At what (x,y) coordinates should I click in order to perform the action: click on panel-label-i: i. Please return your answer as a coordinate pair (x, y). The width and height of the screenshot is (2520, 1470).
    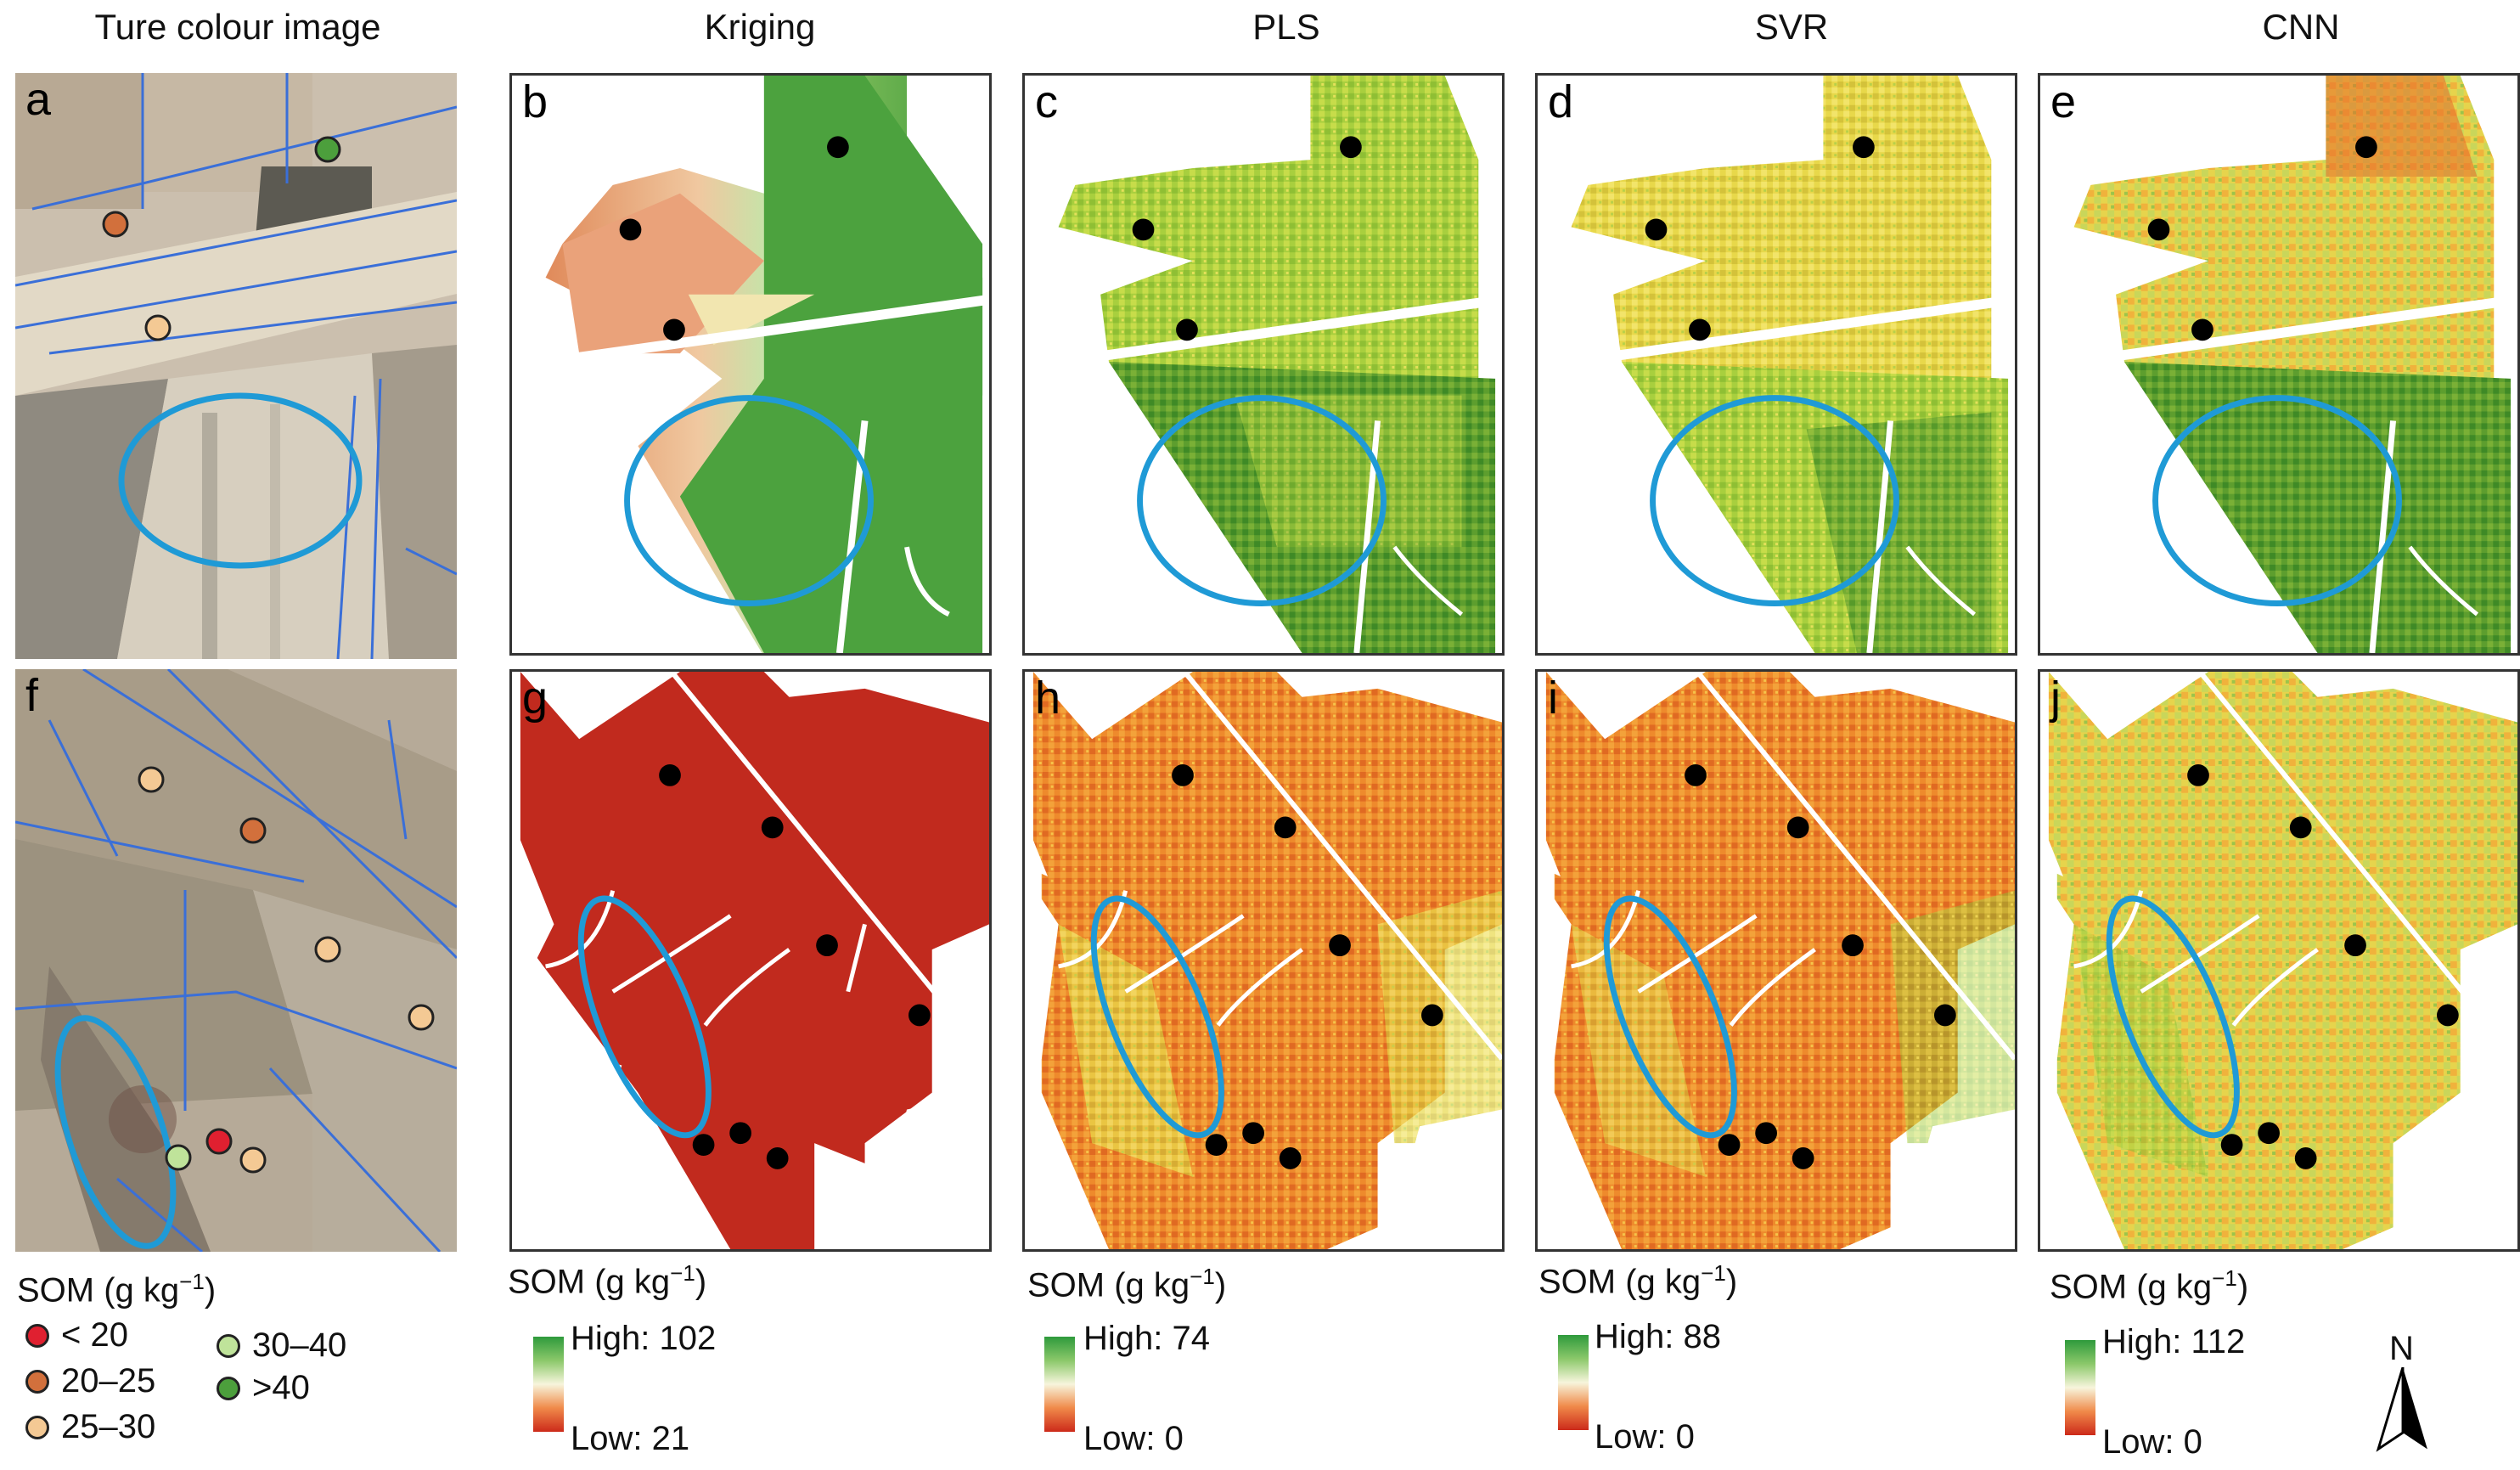
    Looking at the image, I should click on (1553, 698).